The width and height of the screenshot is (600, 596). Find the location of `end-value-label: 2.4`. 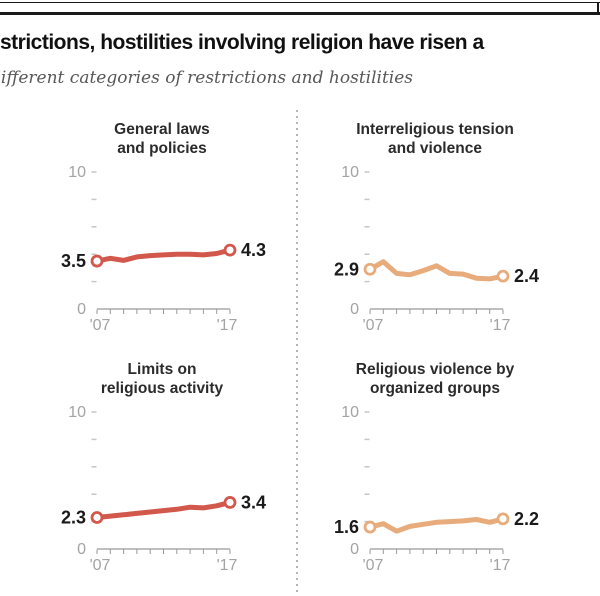

end-value-label: 2.4 is located at coordinates (526, 276).